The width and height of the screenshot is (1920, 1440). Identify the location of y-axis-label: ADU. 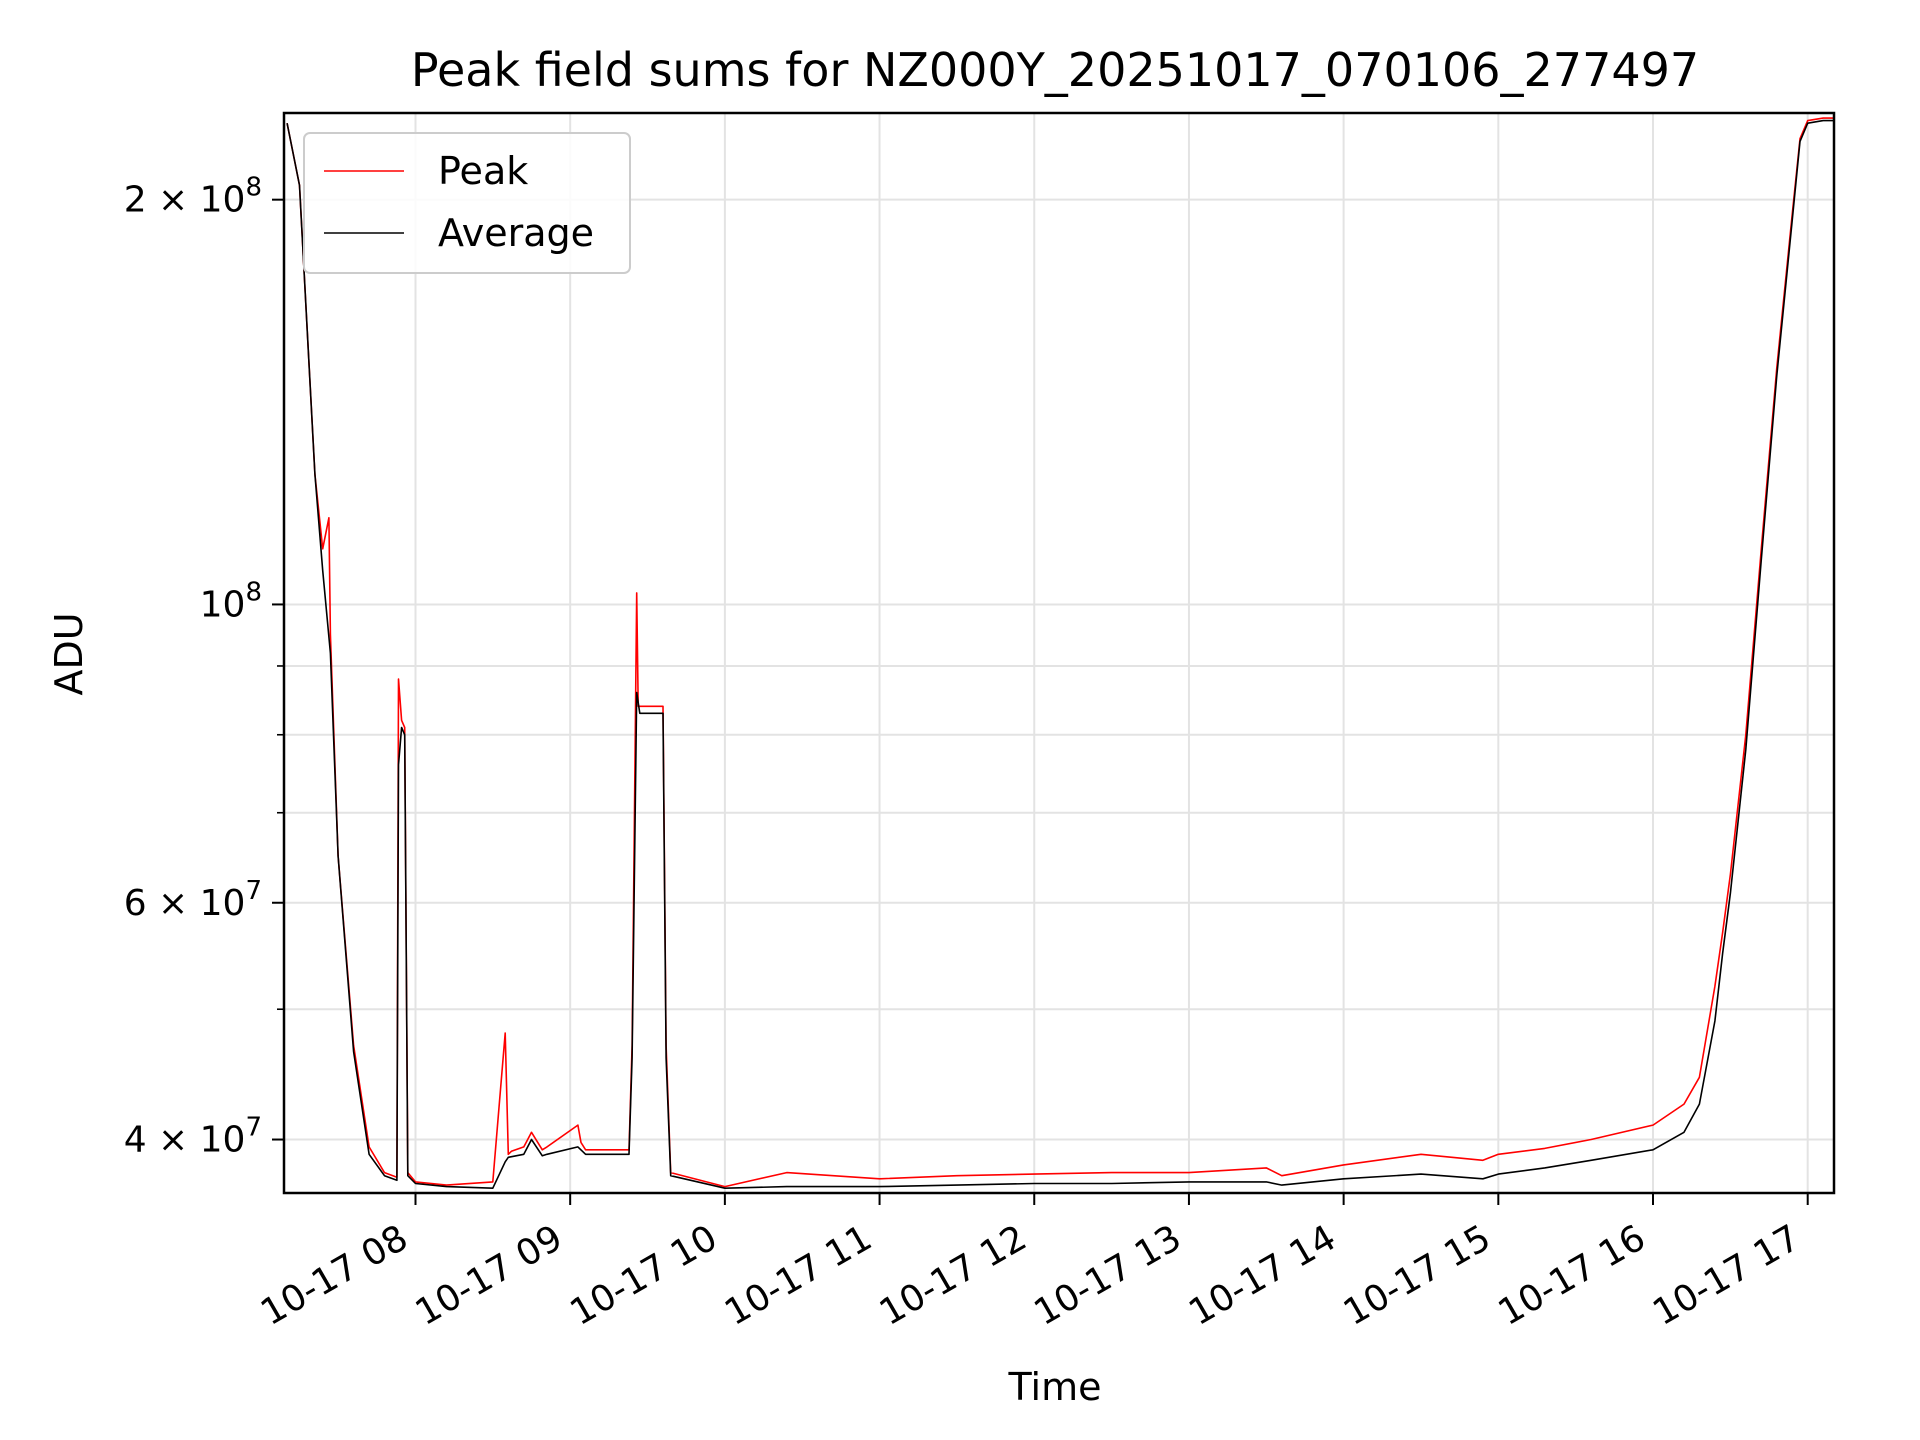
(69, 653).